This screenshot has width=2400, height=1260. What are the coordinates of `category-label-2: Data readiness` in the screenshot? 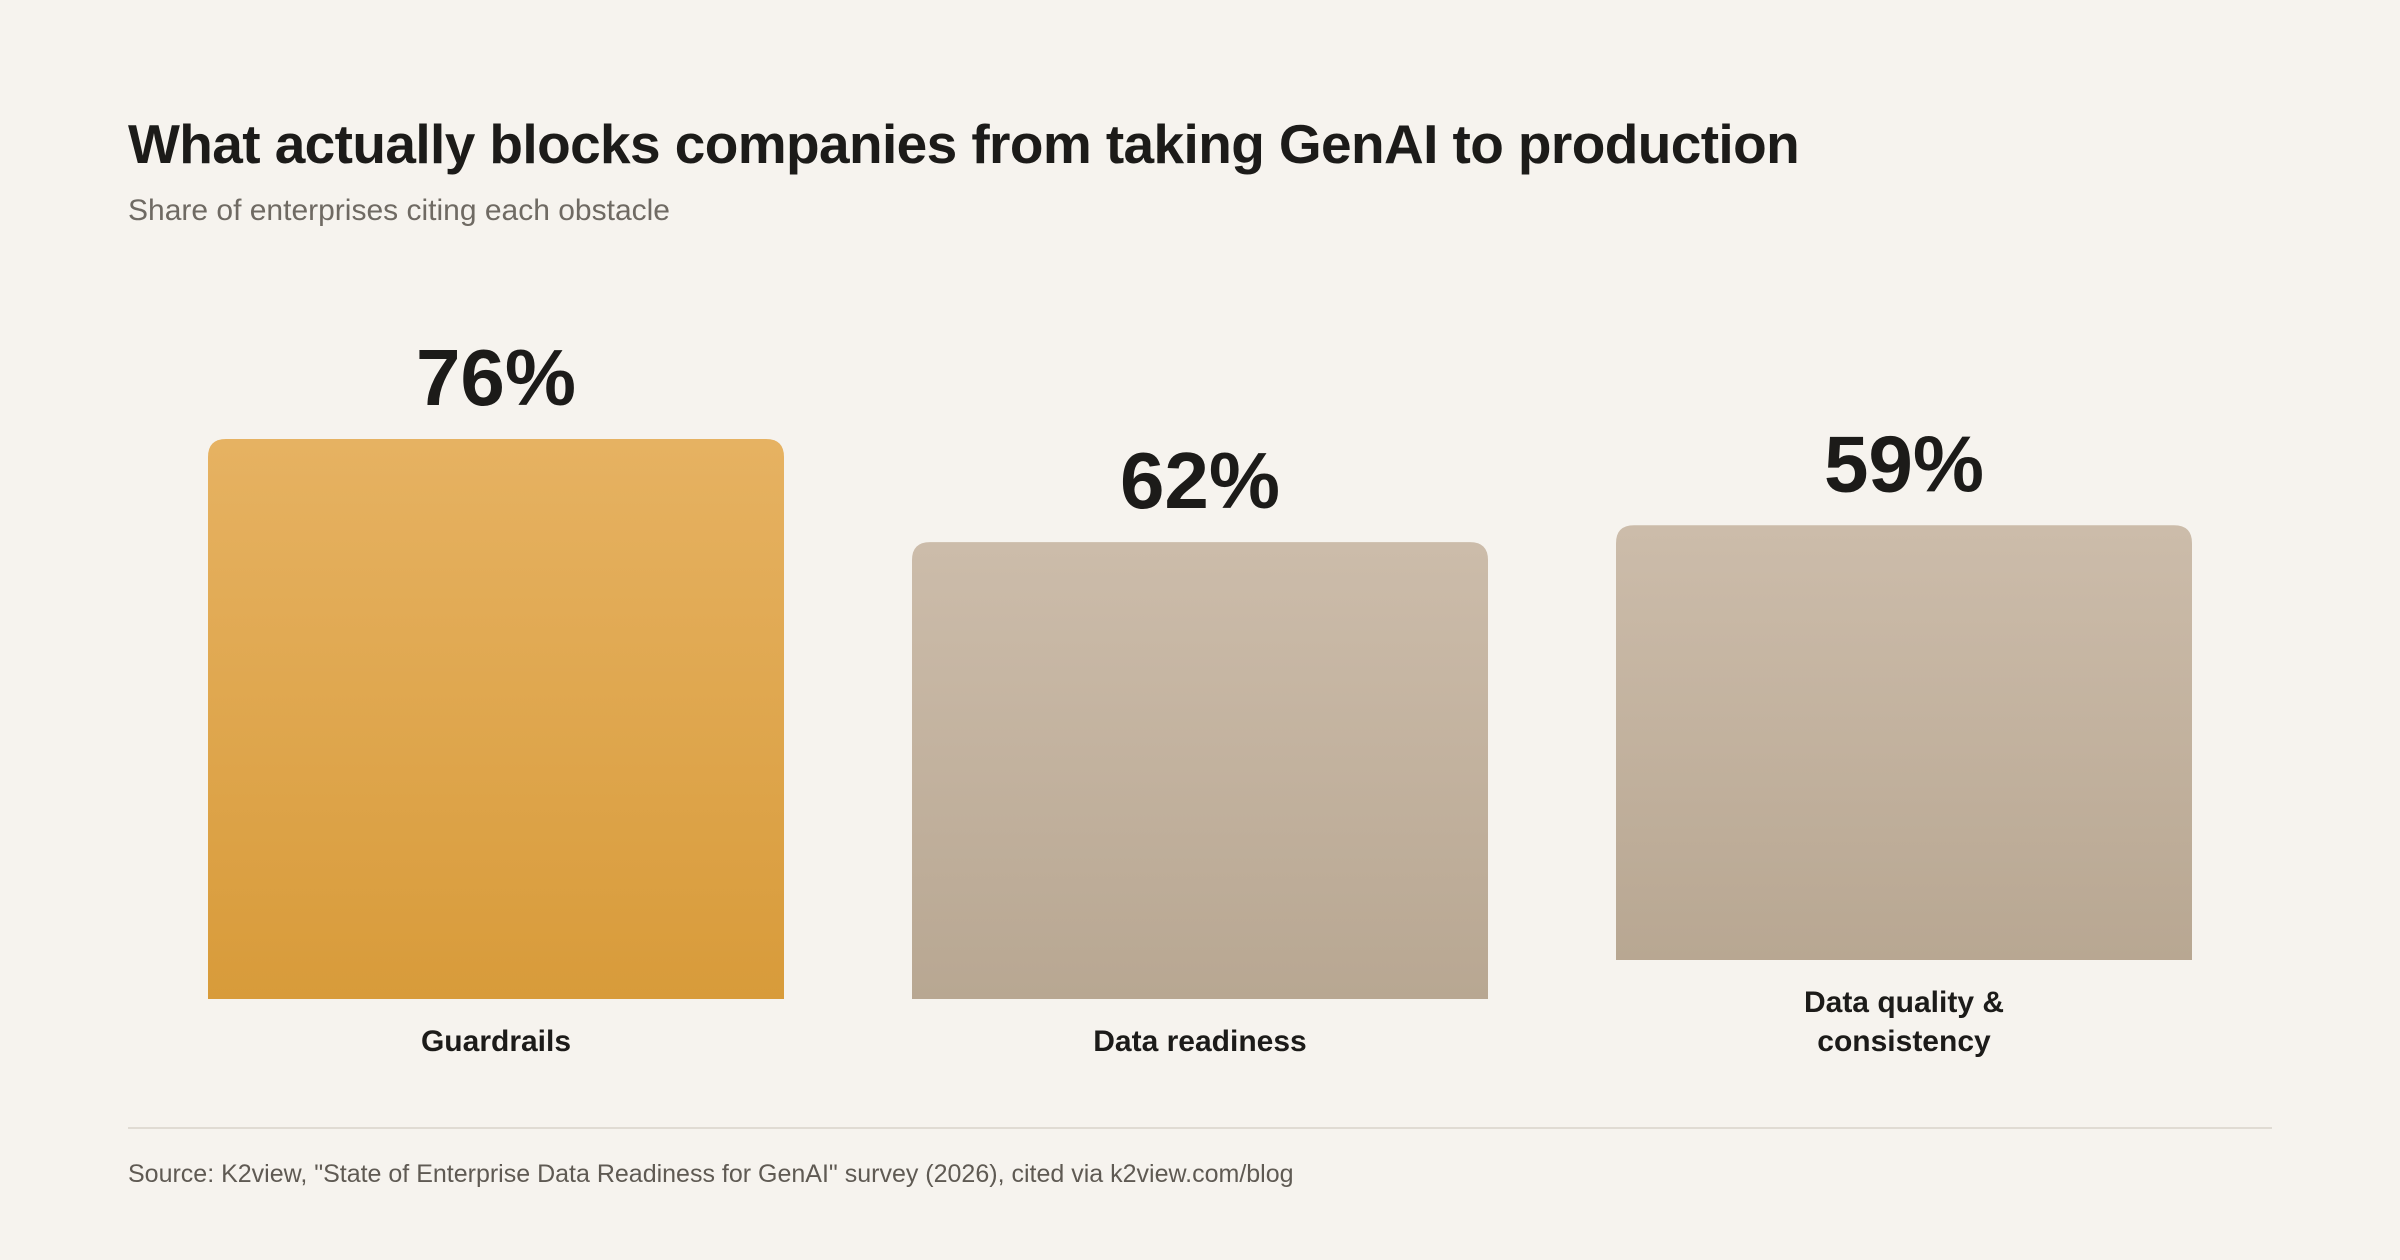 It's located at (1199, 1041).